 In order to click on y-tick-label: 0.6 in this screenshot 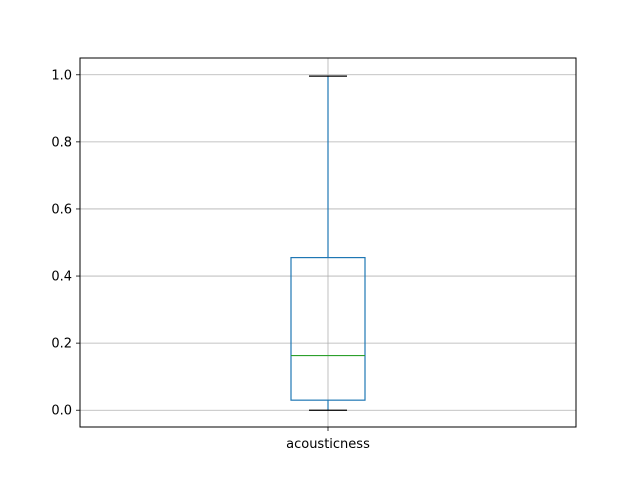, I will do `click(61, 209)`.